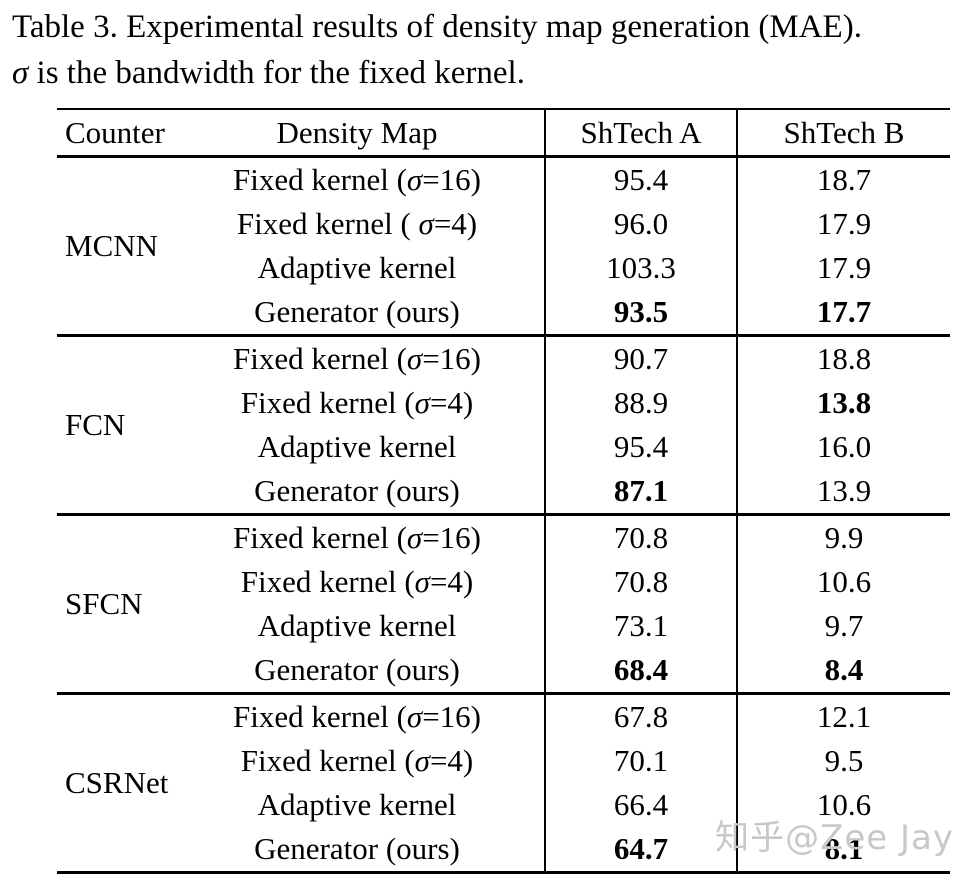 The image size is (970, 878). I want to click on shtech-b-cell: 13.9, so click(843, 492).